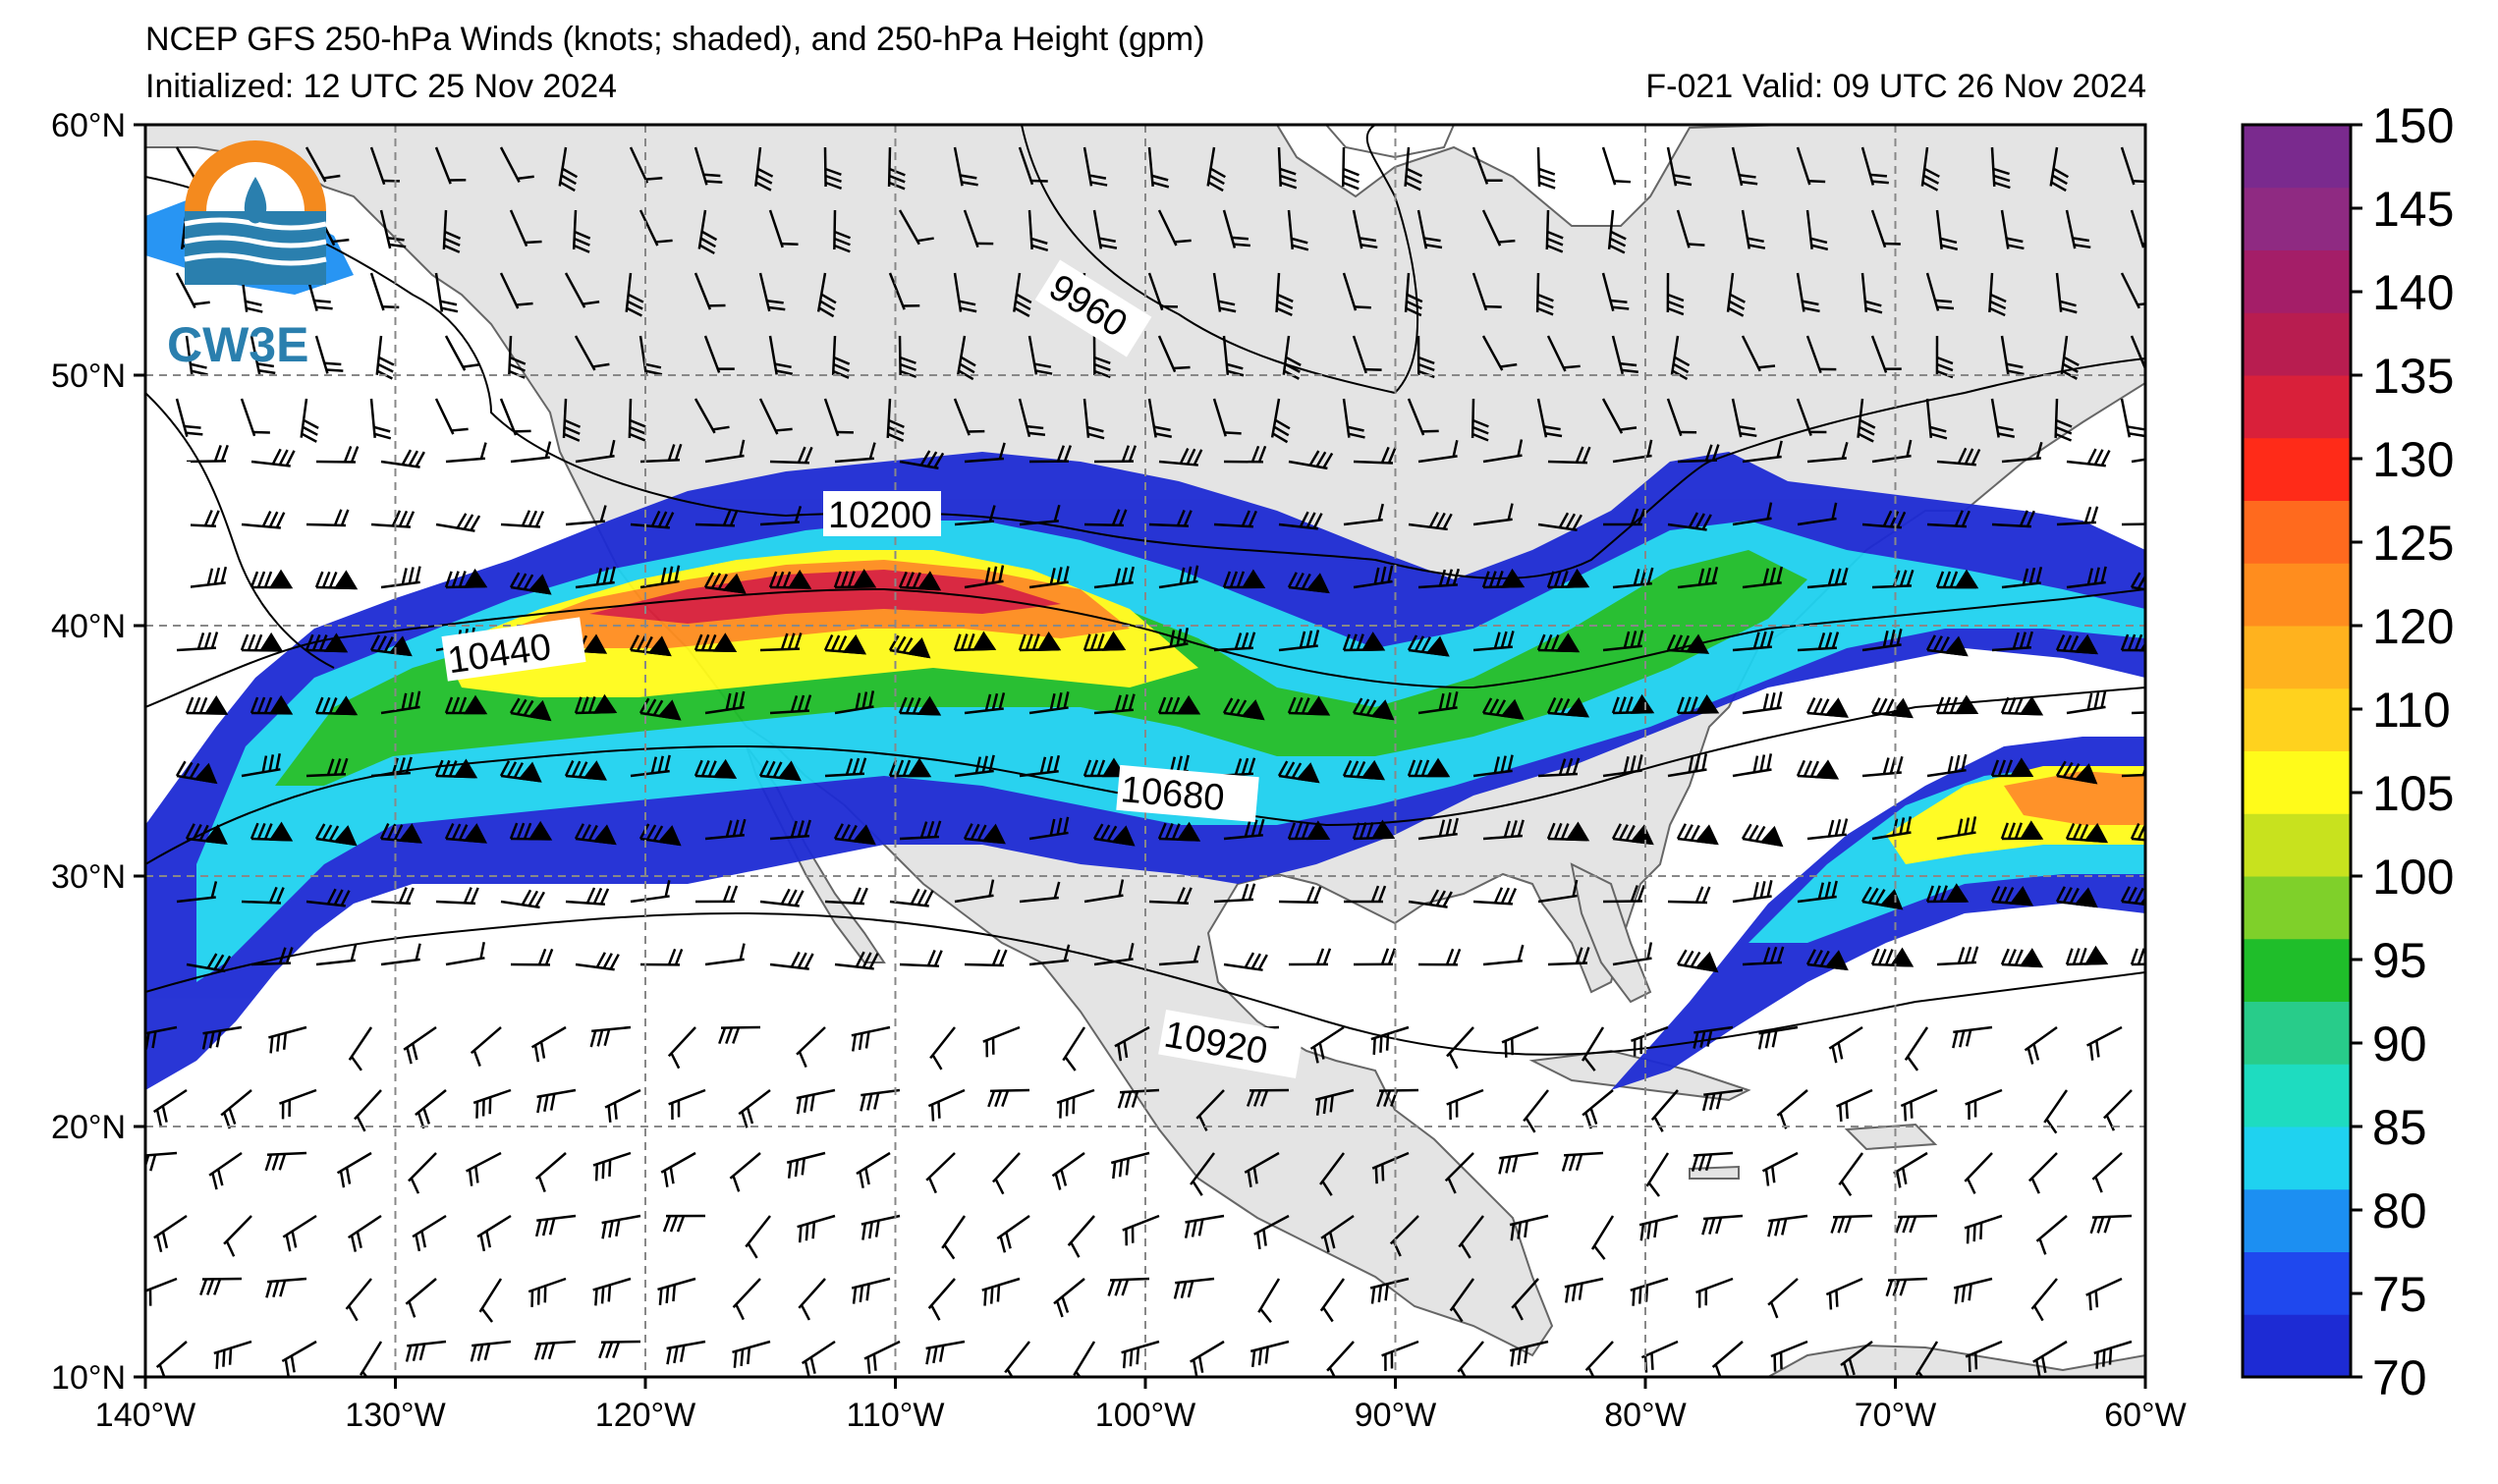 Image resolution: width=2498 pixels, height=1484 pixels. What do you see at coordinates (1895, 86) in the screenshot?
I see `valid-time: F-021 Valid: 09 UTC 26 Nov 2024` at bounding box center [1895, 86].